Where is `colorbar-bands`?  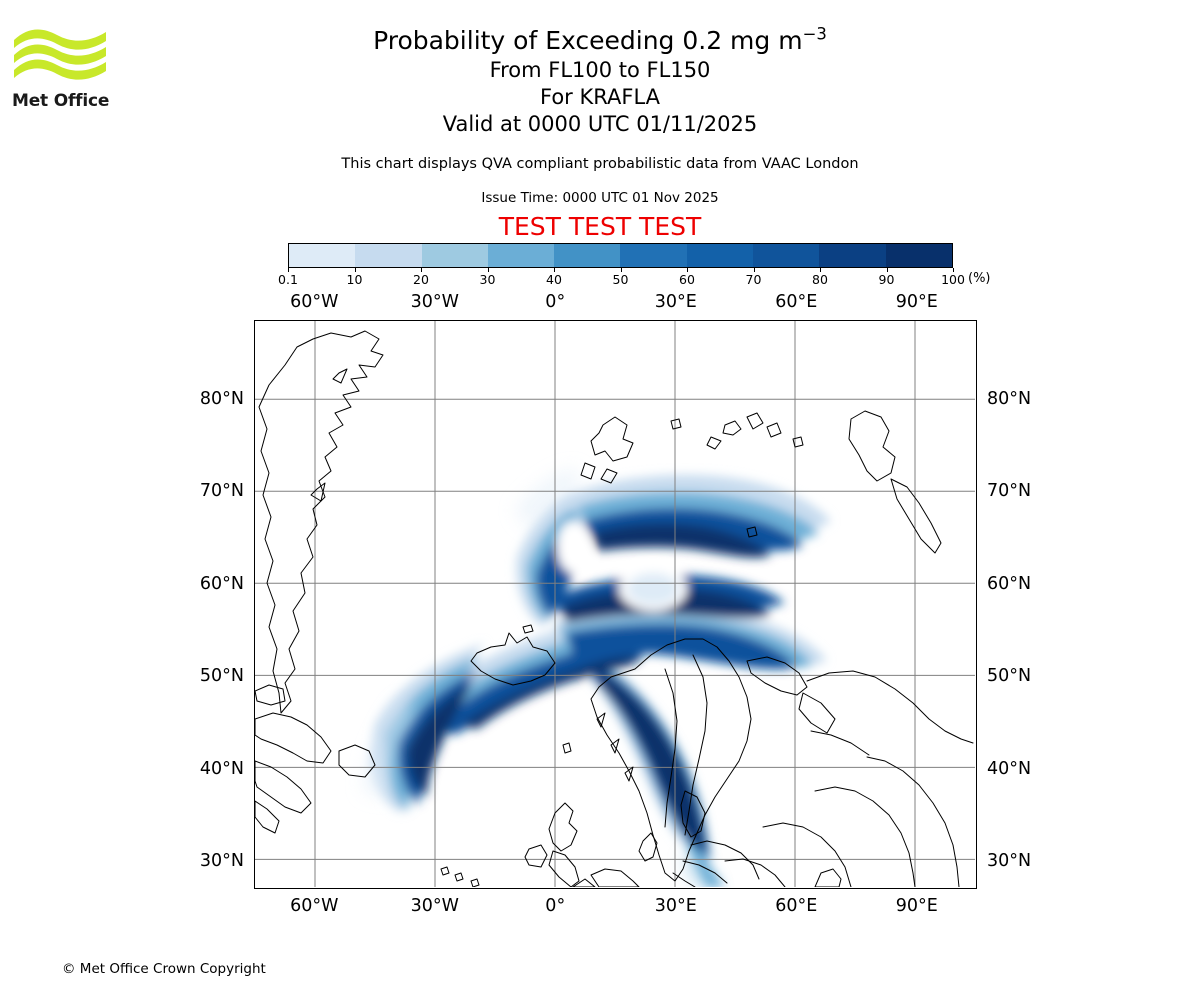 colorbar-bands is located at coordinates (620, 255).